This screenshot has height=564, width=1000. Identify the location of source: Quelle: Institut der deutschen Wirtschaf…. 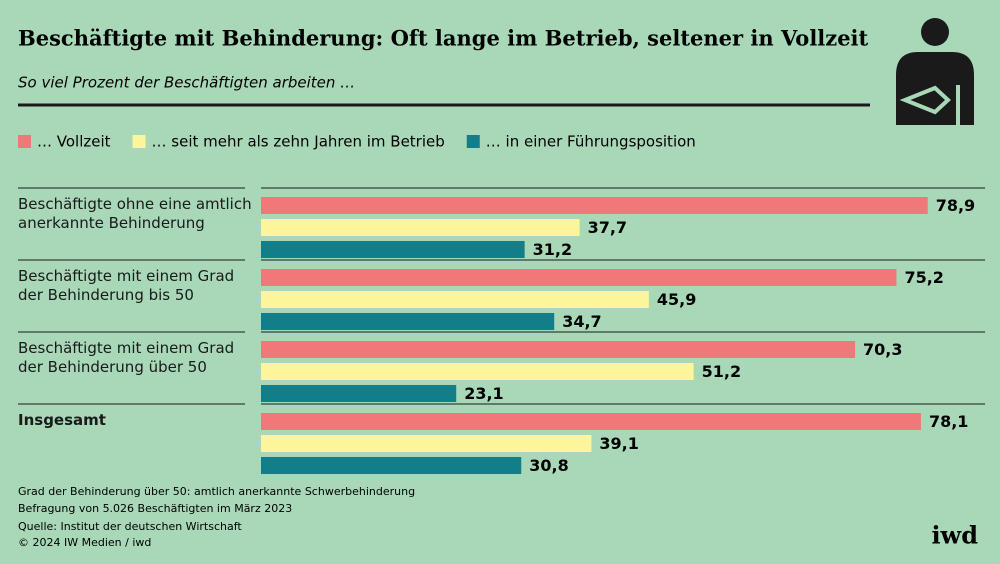
(130, 526).